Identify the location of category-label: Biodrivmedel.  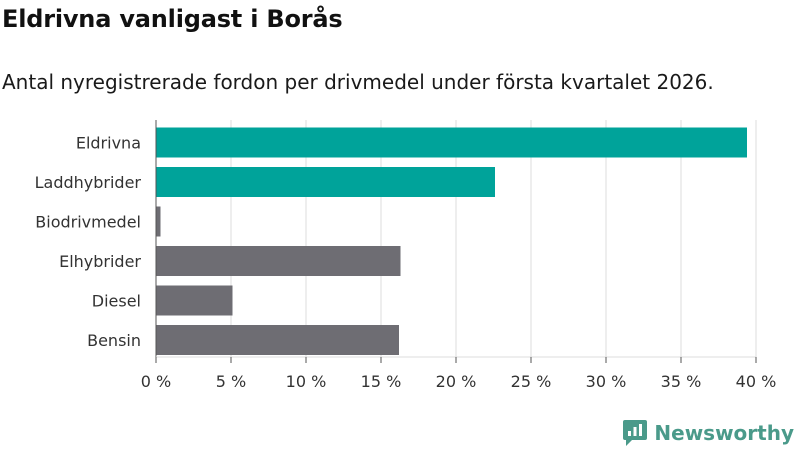
(88, 222).